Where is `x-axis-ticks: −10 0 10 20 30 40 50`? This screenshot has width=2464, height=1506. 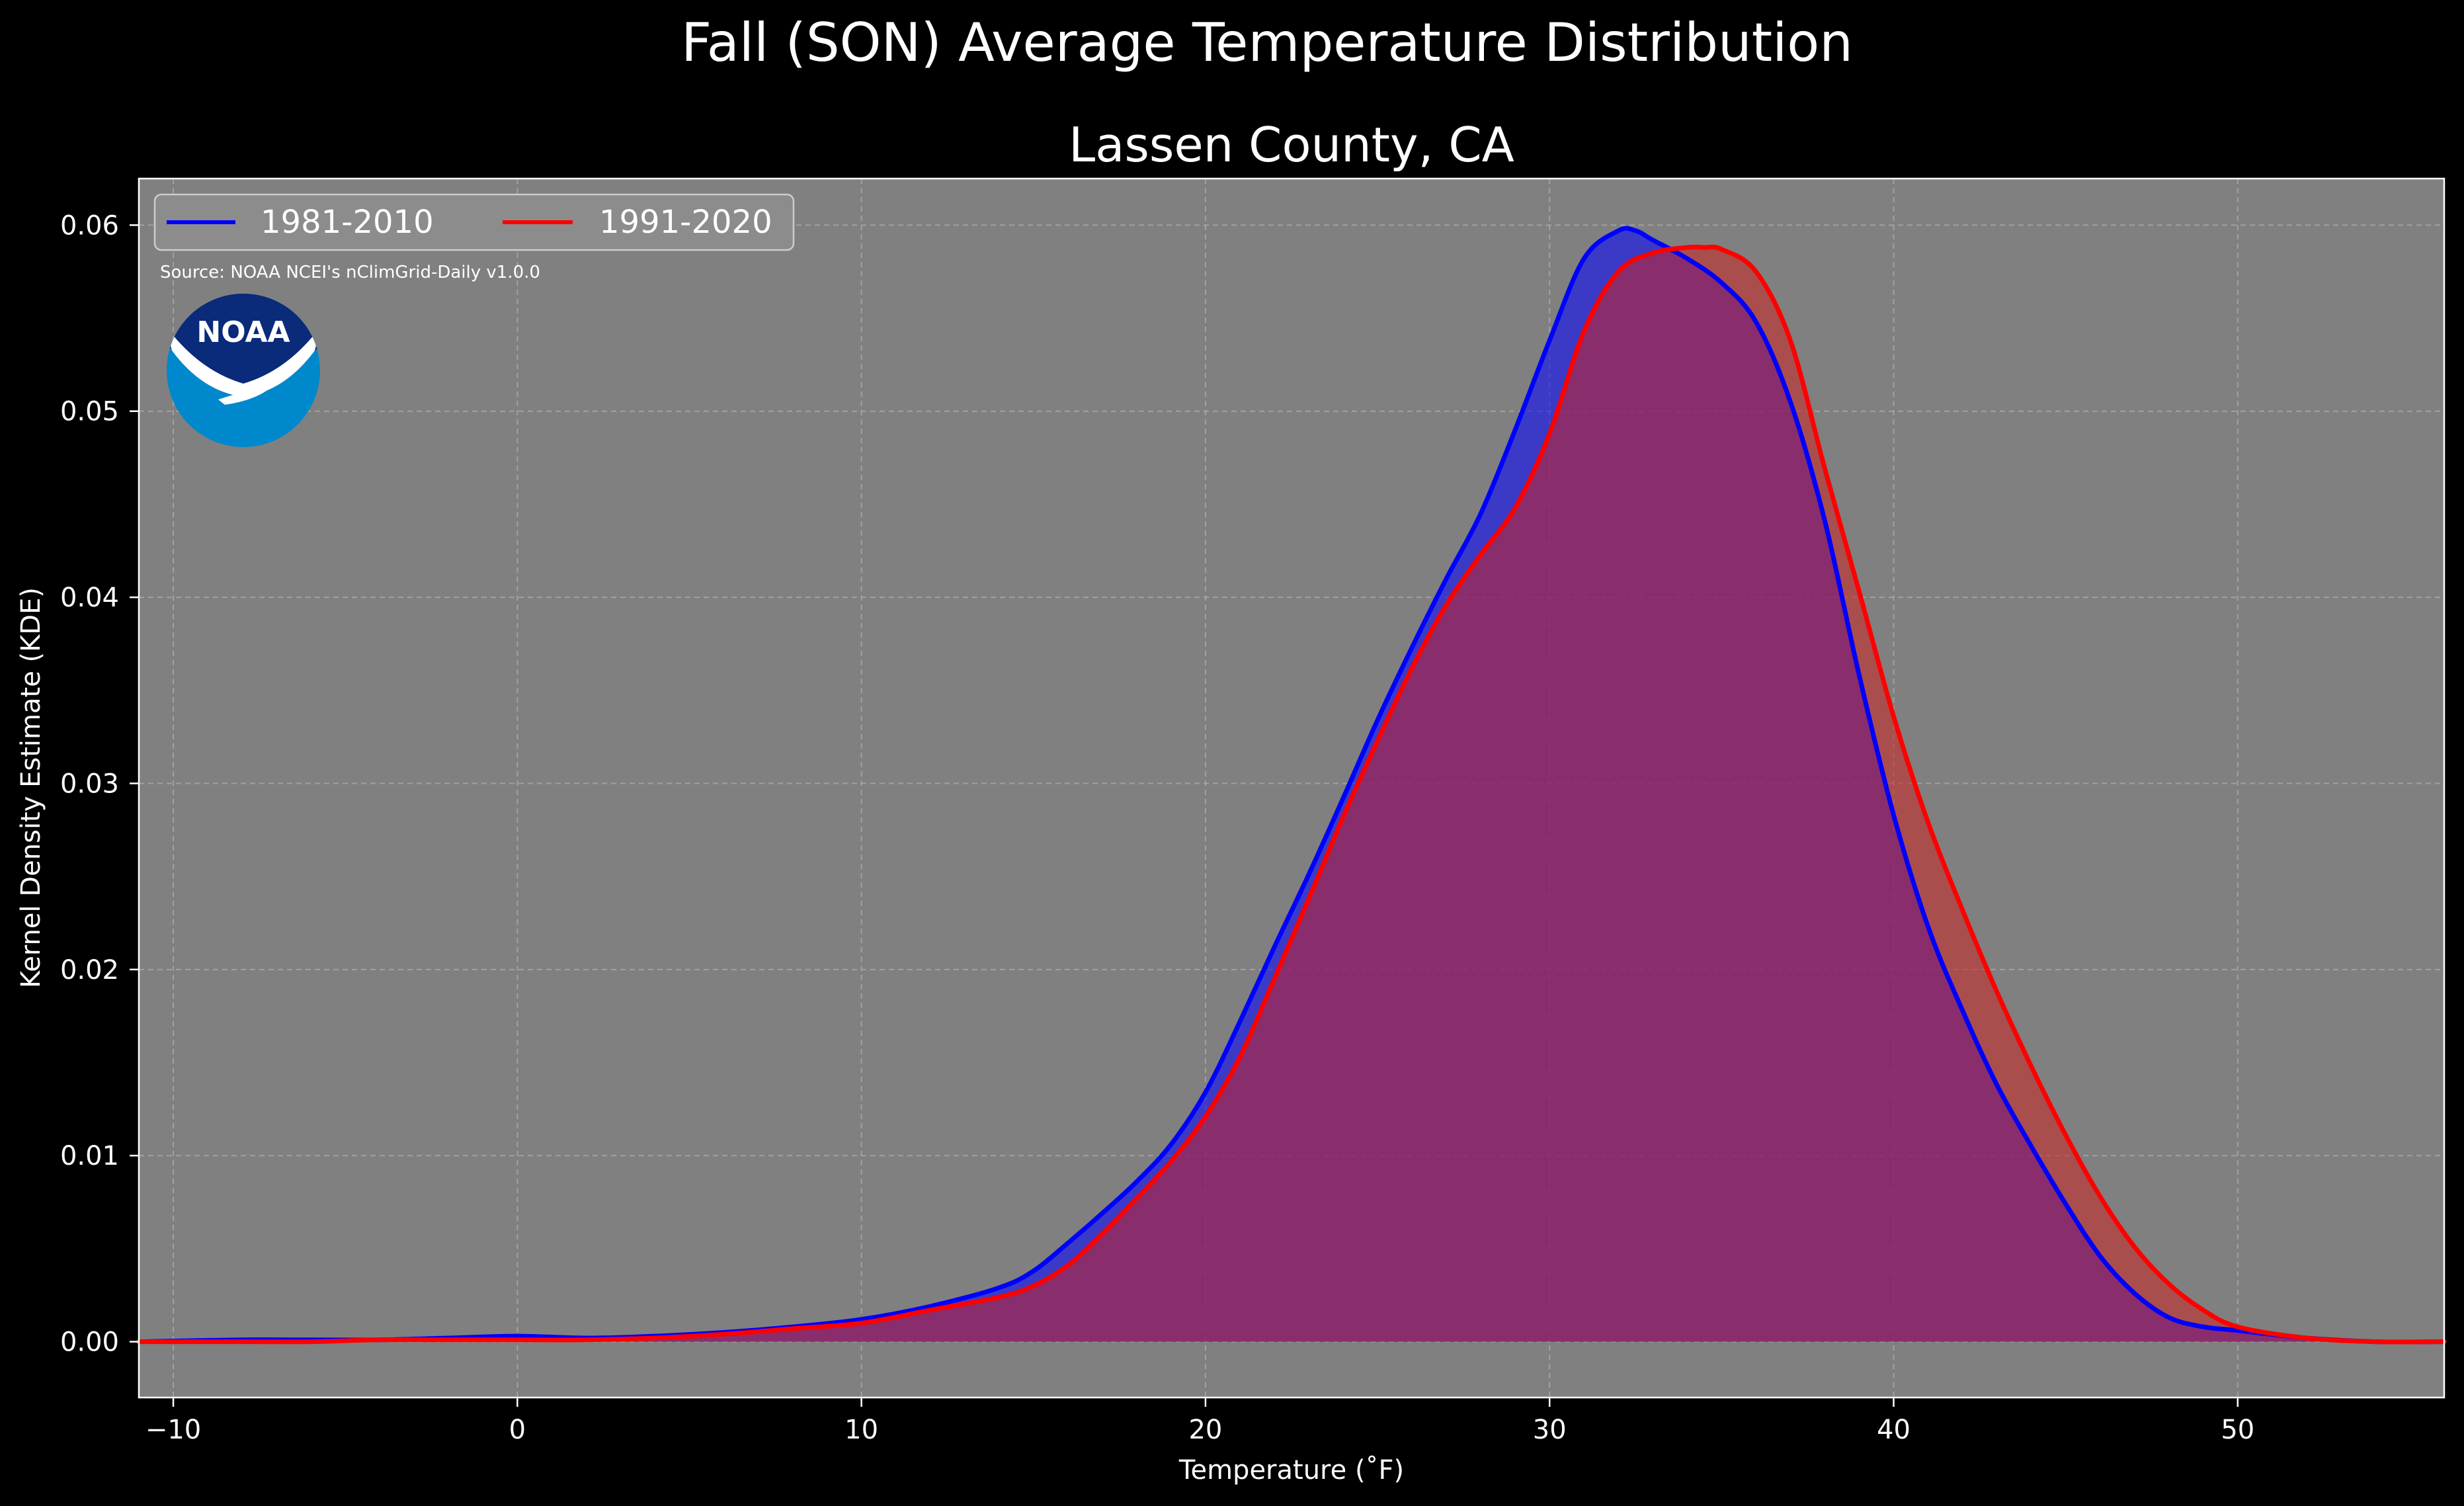 x-axis-ticks: −10 0 10 20 30 40 50 is located at coordinates (1199, 1422).